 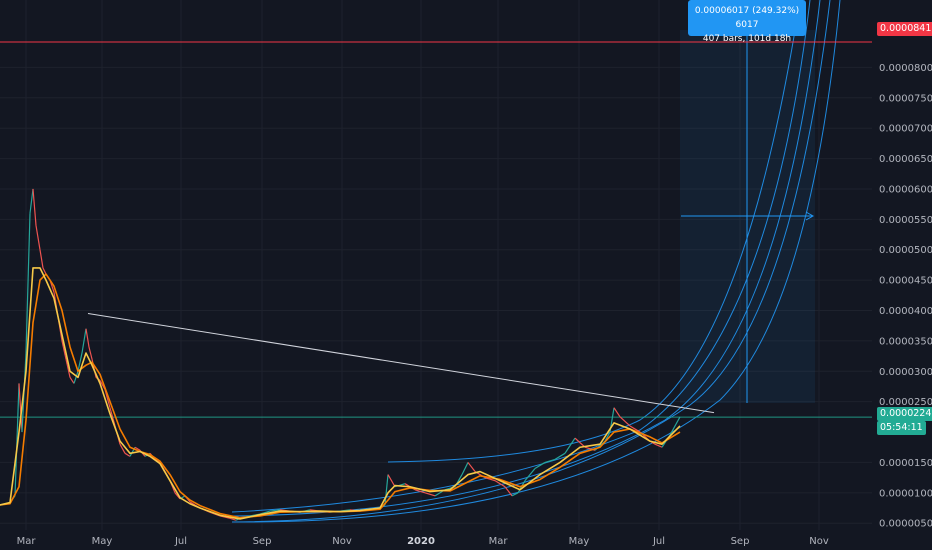 I want to click on measure-price-change: 0.00006017 (249.32%) 6017, so click(x=747, y=18).